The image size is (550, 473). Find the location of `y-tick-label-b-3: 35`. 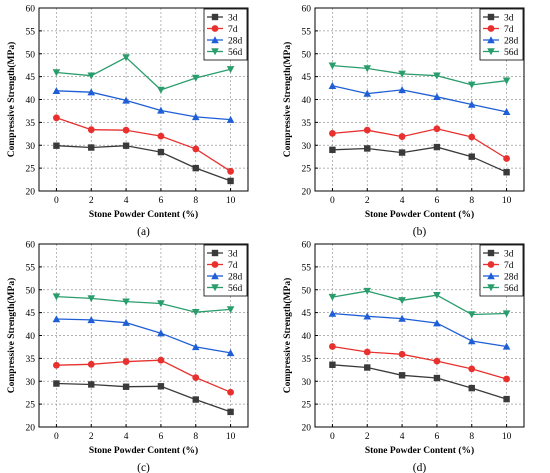

y-tick-label-b-3: 35 is located at coordinates (307, 124).